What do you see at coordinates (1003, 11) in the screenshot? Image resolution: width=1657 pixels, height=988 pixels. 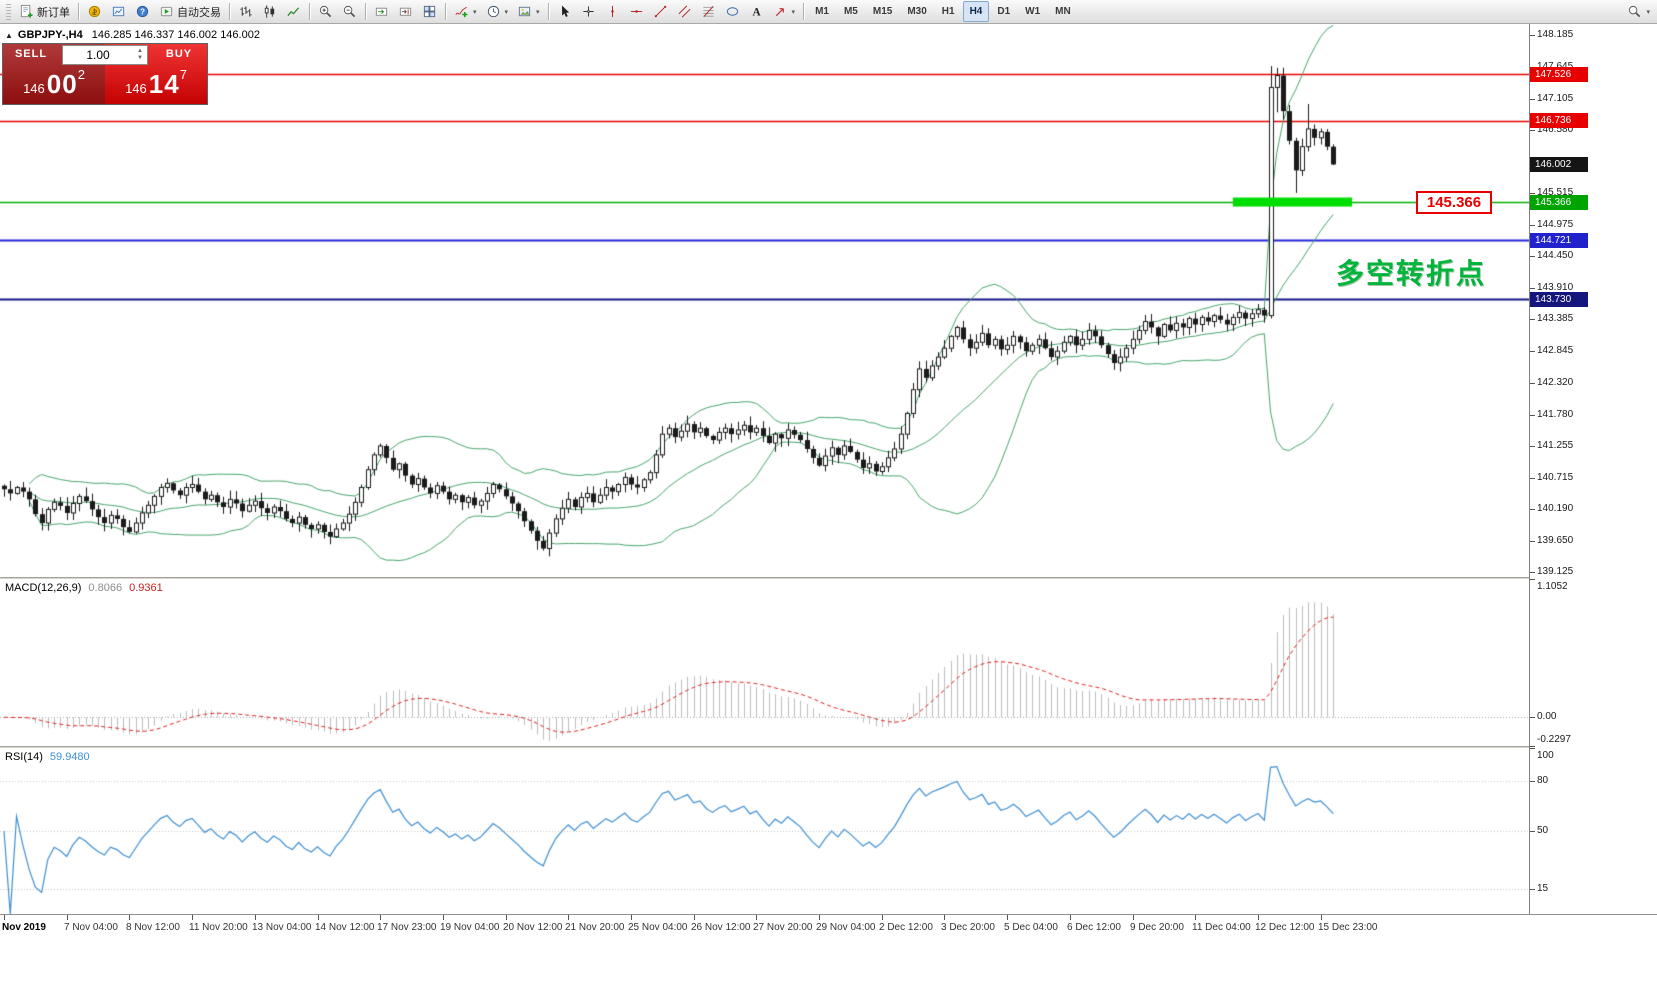 I see `timeframe-d1: D1` at bounding box center [1003, 11].